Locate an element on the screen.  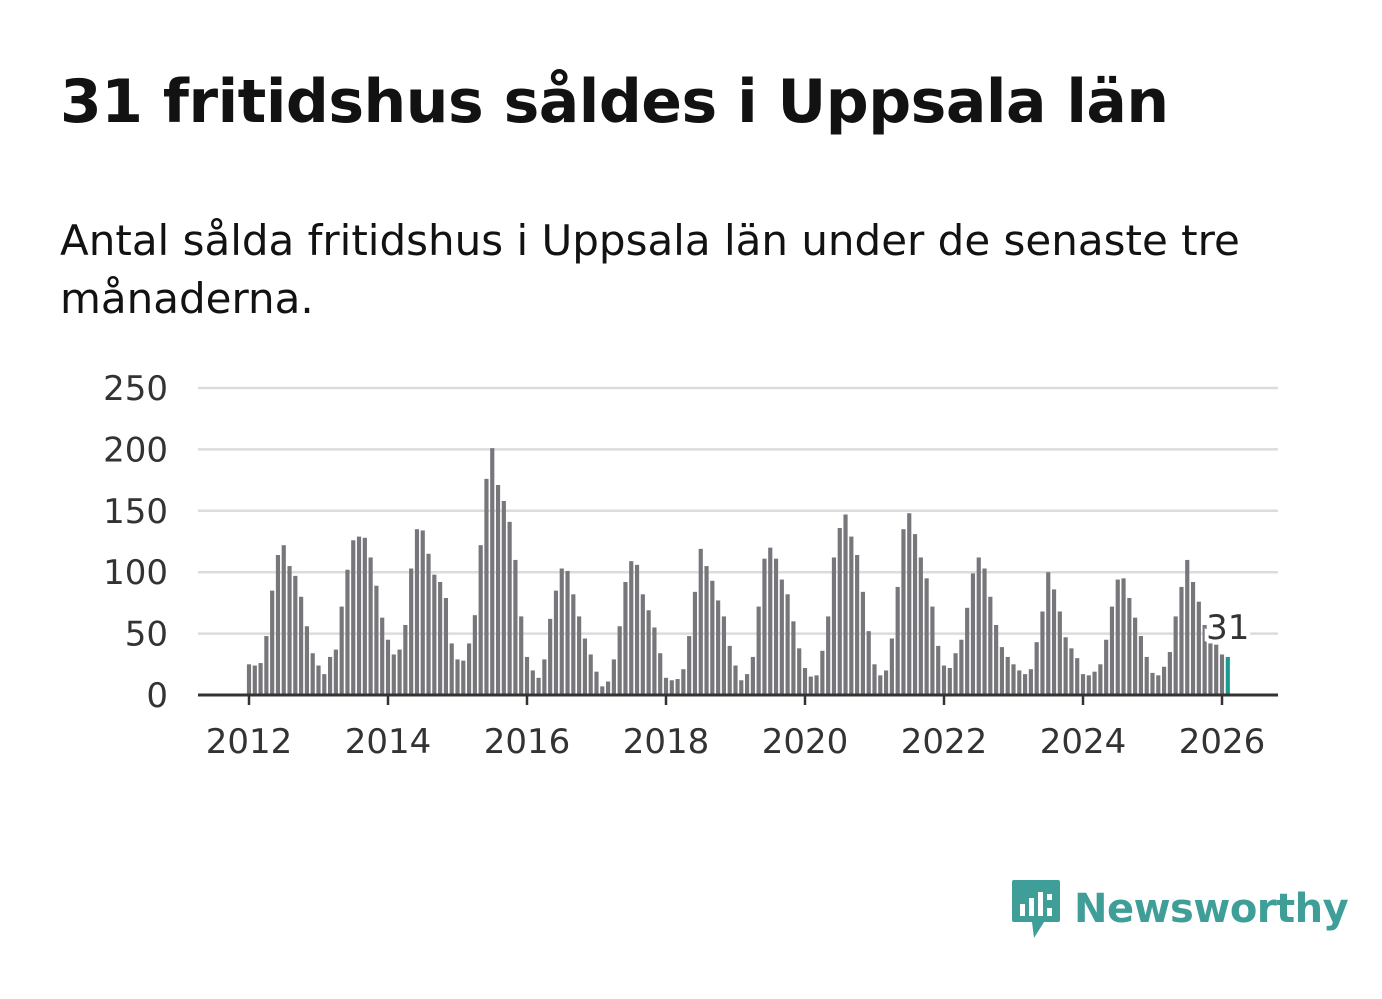
x-tick-label: 2020 is located at coordinates (805, 742).